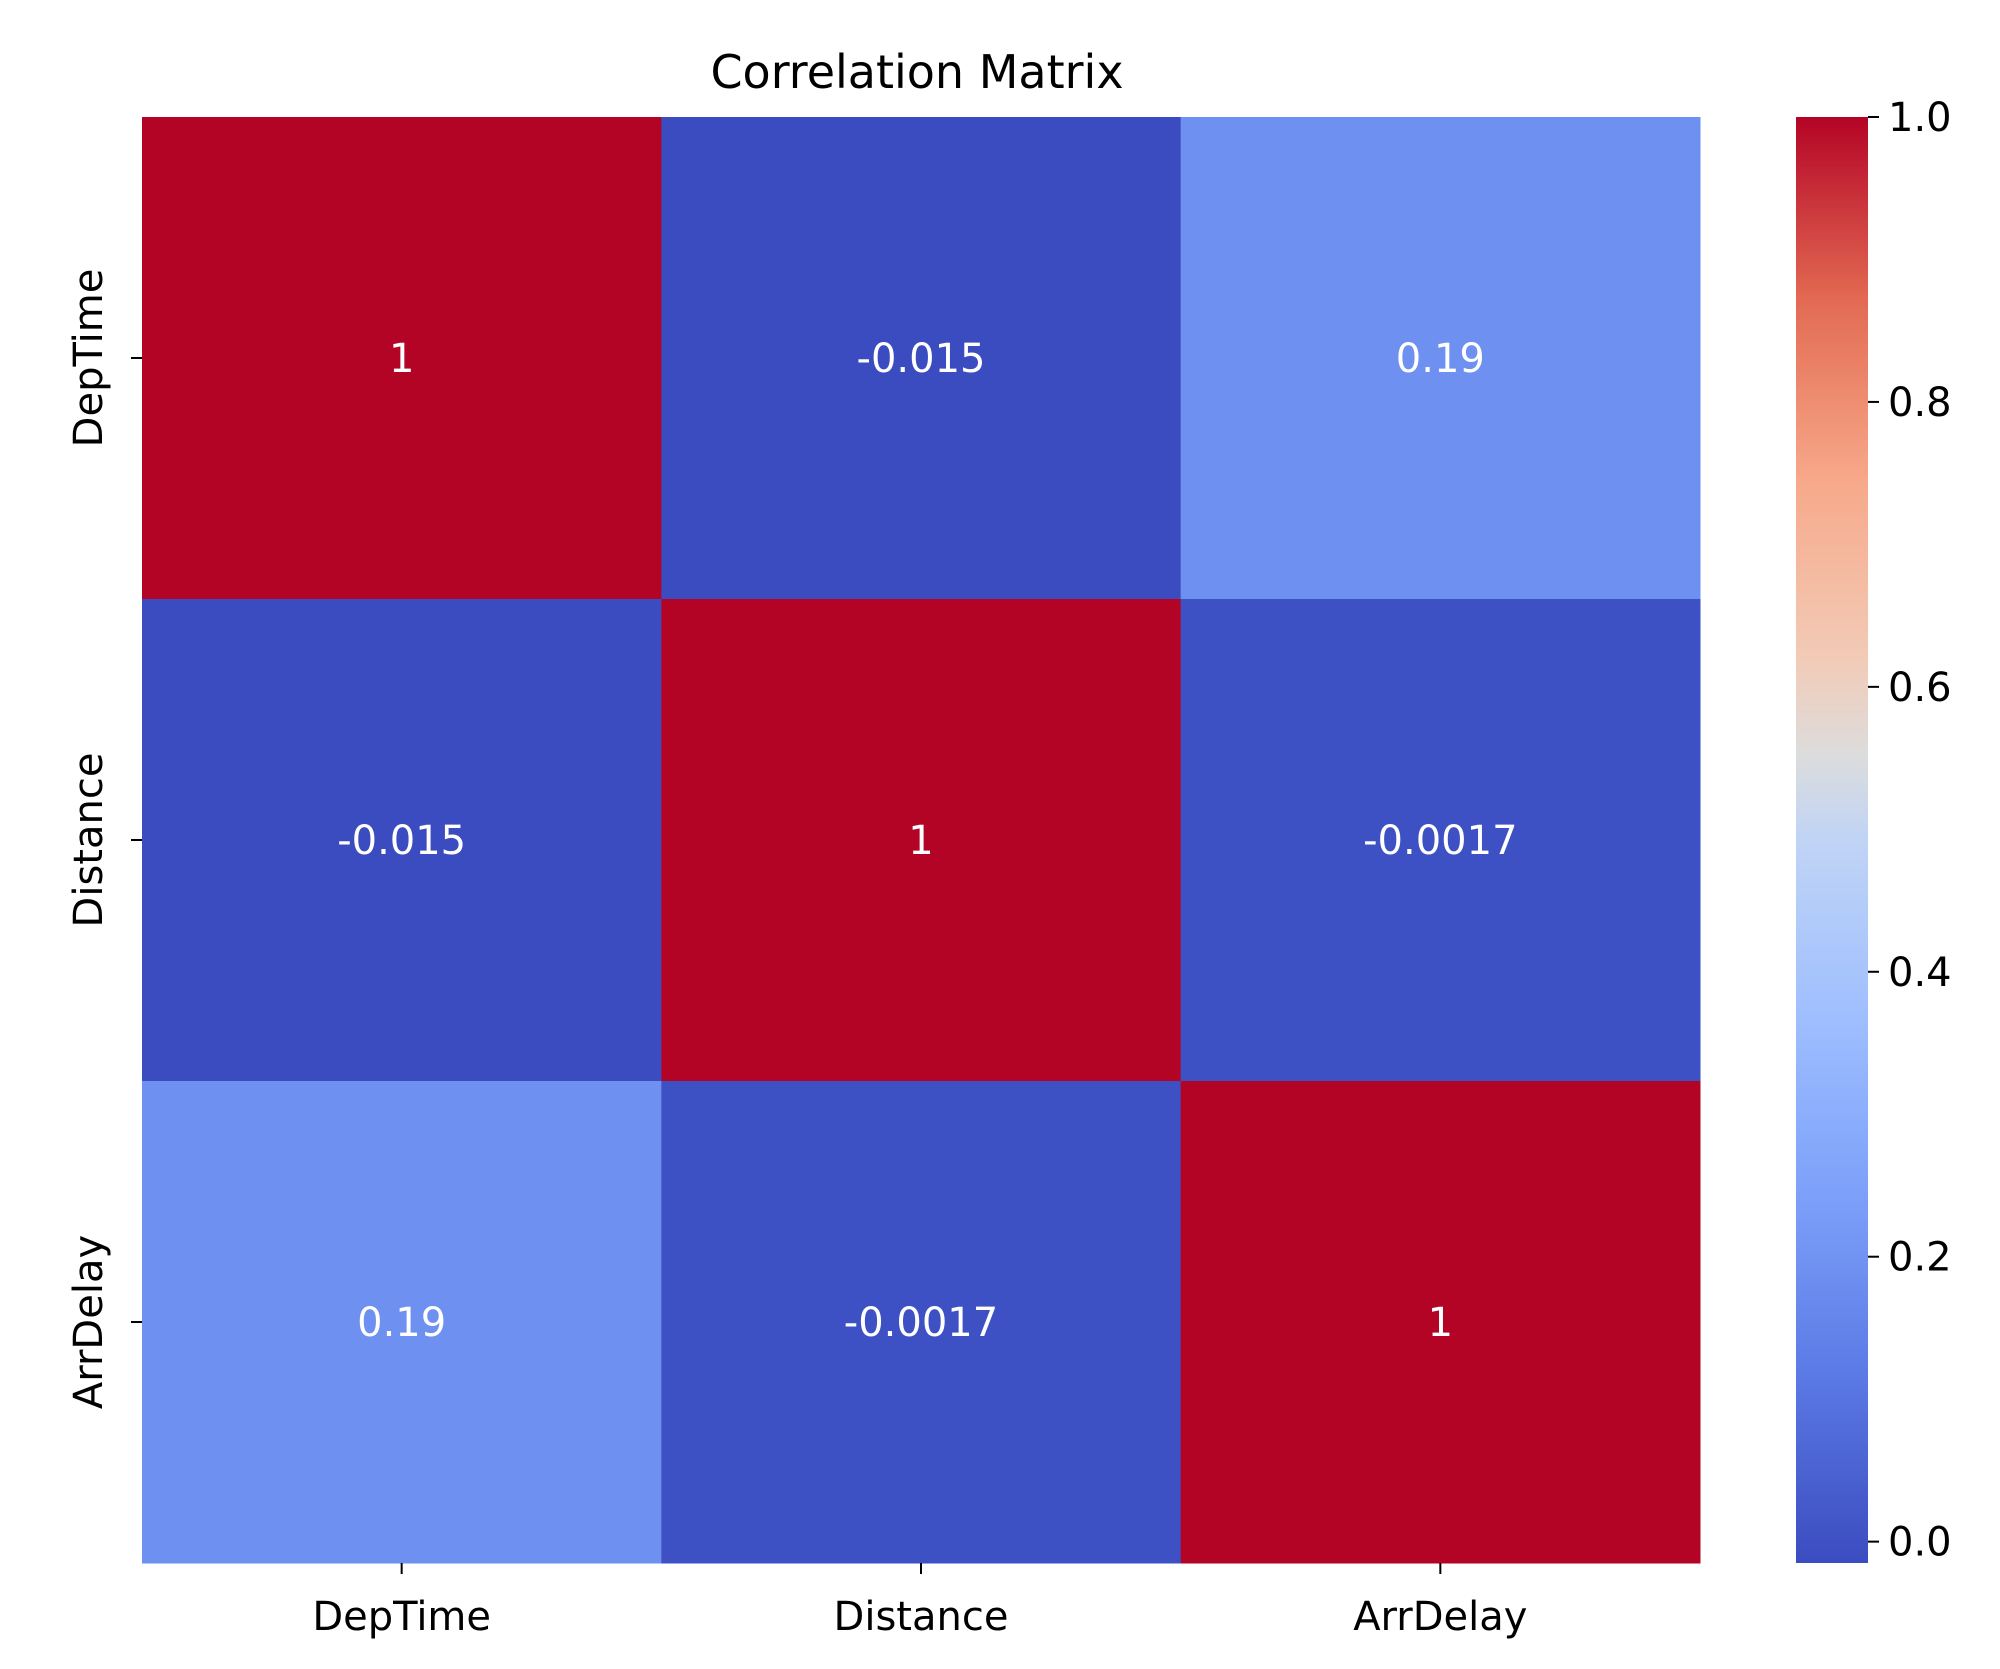 The image size is (2000, 1669). Describe the element at coordinates (1920, 118) in the screenshot. I see `colorbar-tick-label: 1.0` at that location.